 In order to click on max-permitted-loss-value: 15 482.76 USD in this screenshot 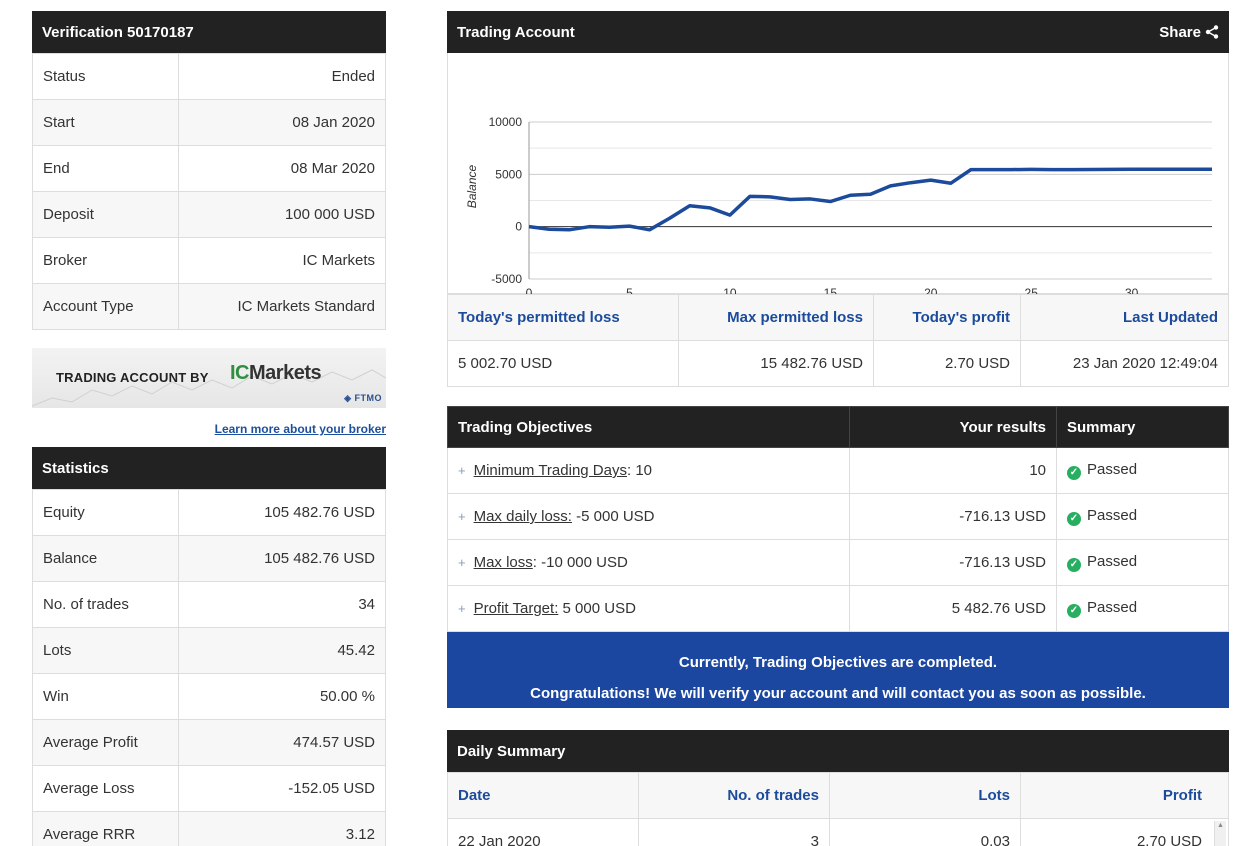, I will do `click(776, 363)`.